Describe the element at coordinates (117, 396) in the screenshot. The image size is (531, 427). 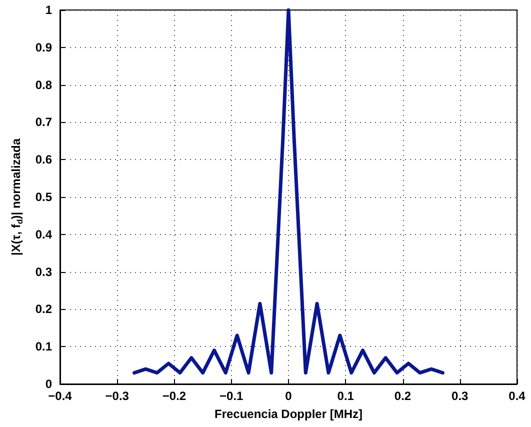
I see `x-tick-label: −0.3` at that location.